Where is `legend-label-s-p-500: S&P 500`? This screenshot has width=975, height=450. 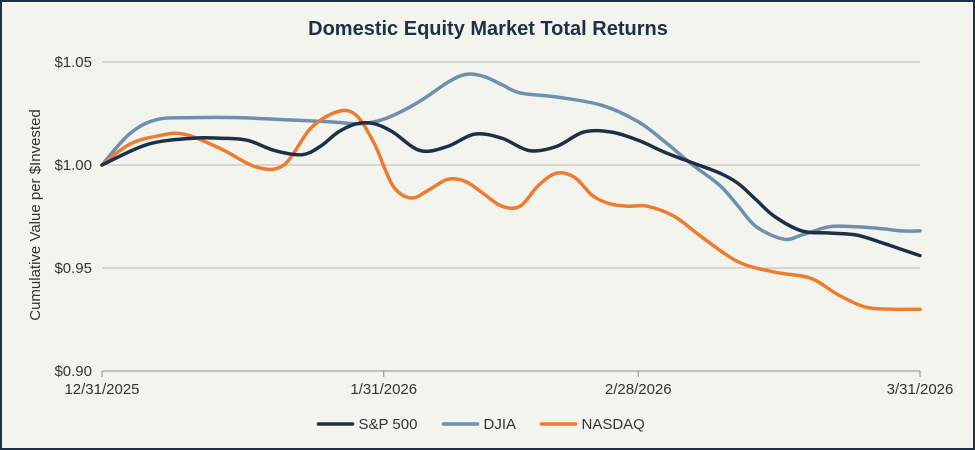
legend-label-s-p-500: S&P 500 is located at coordinates (388, 424).